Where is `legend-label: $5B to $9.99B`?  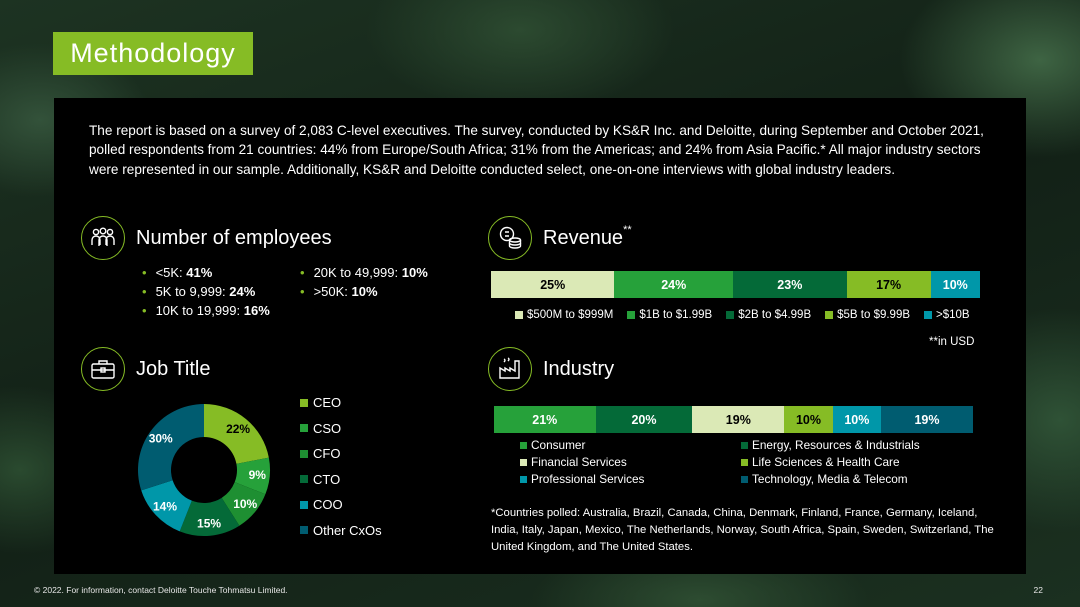 legend-label: $5B to $9.99B is located at coordinates (874, 315).